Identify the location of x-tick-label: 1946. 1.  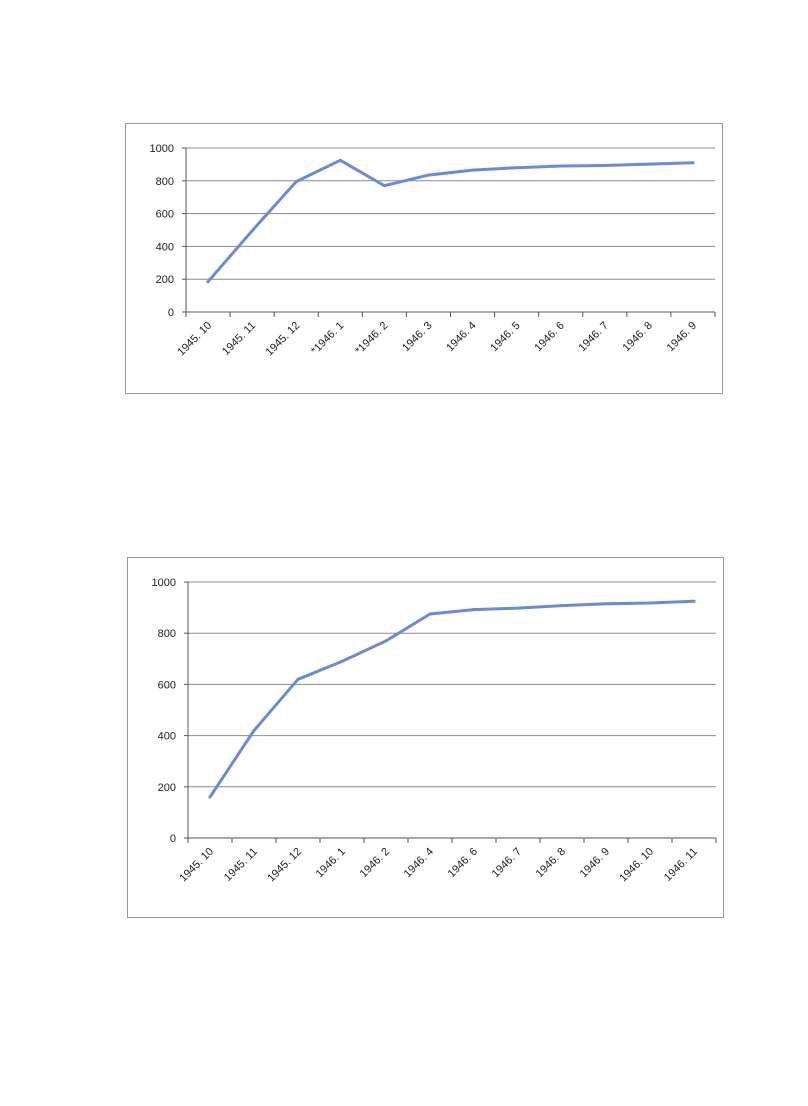
(331, 863).